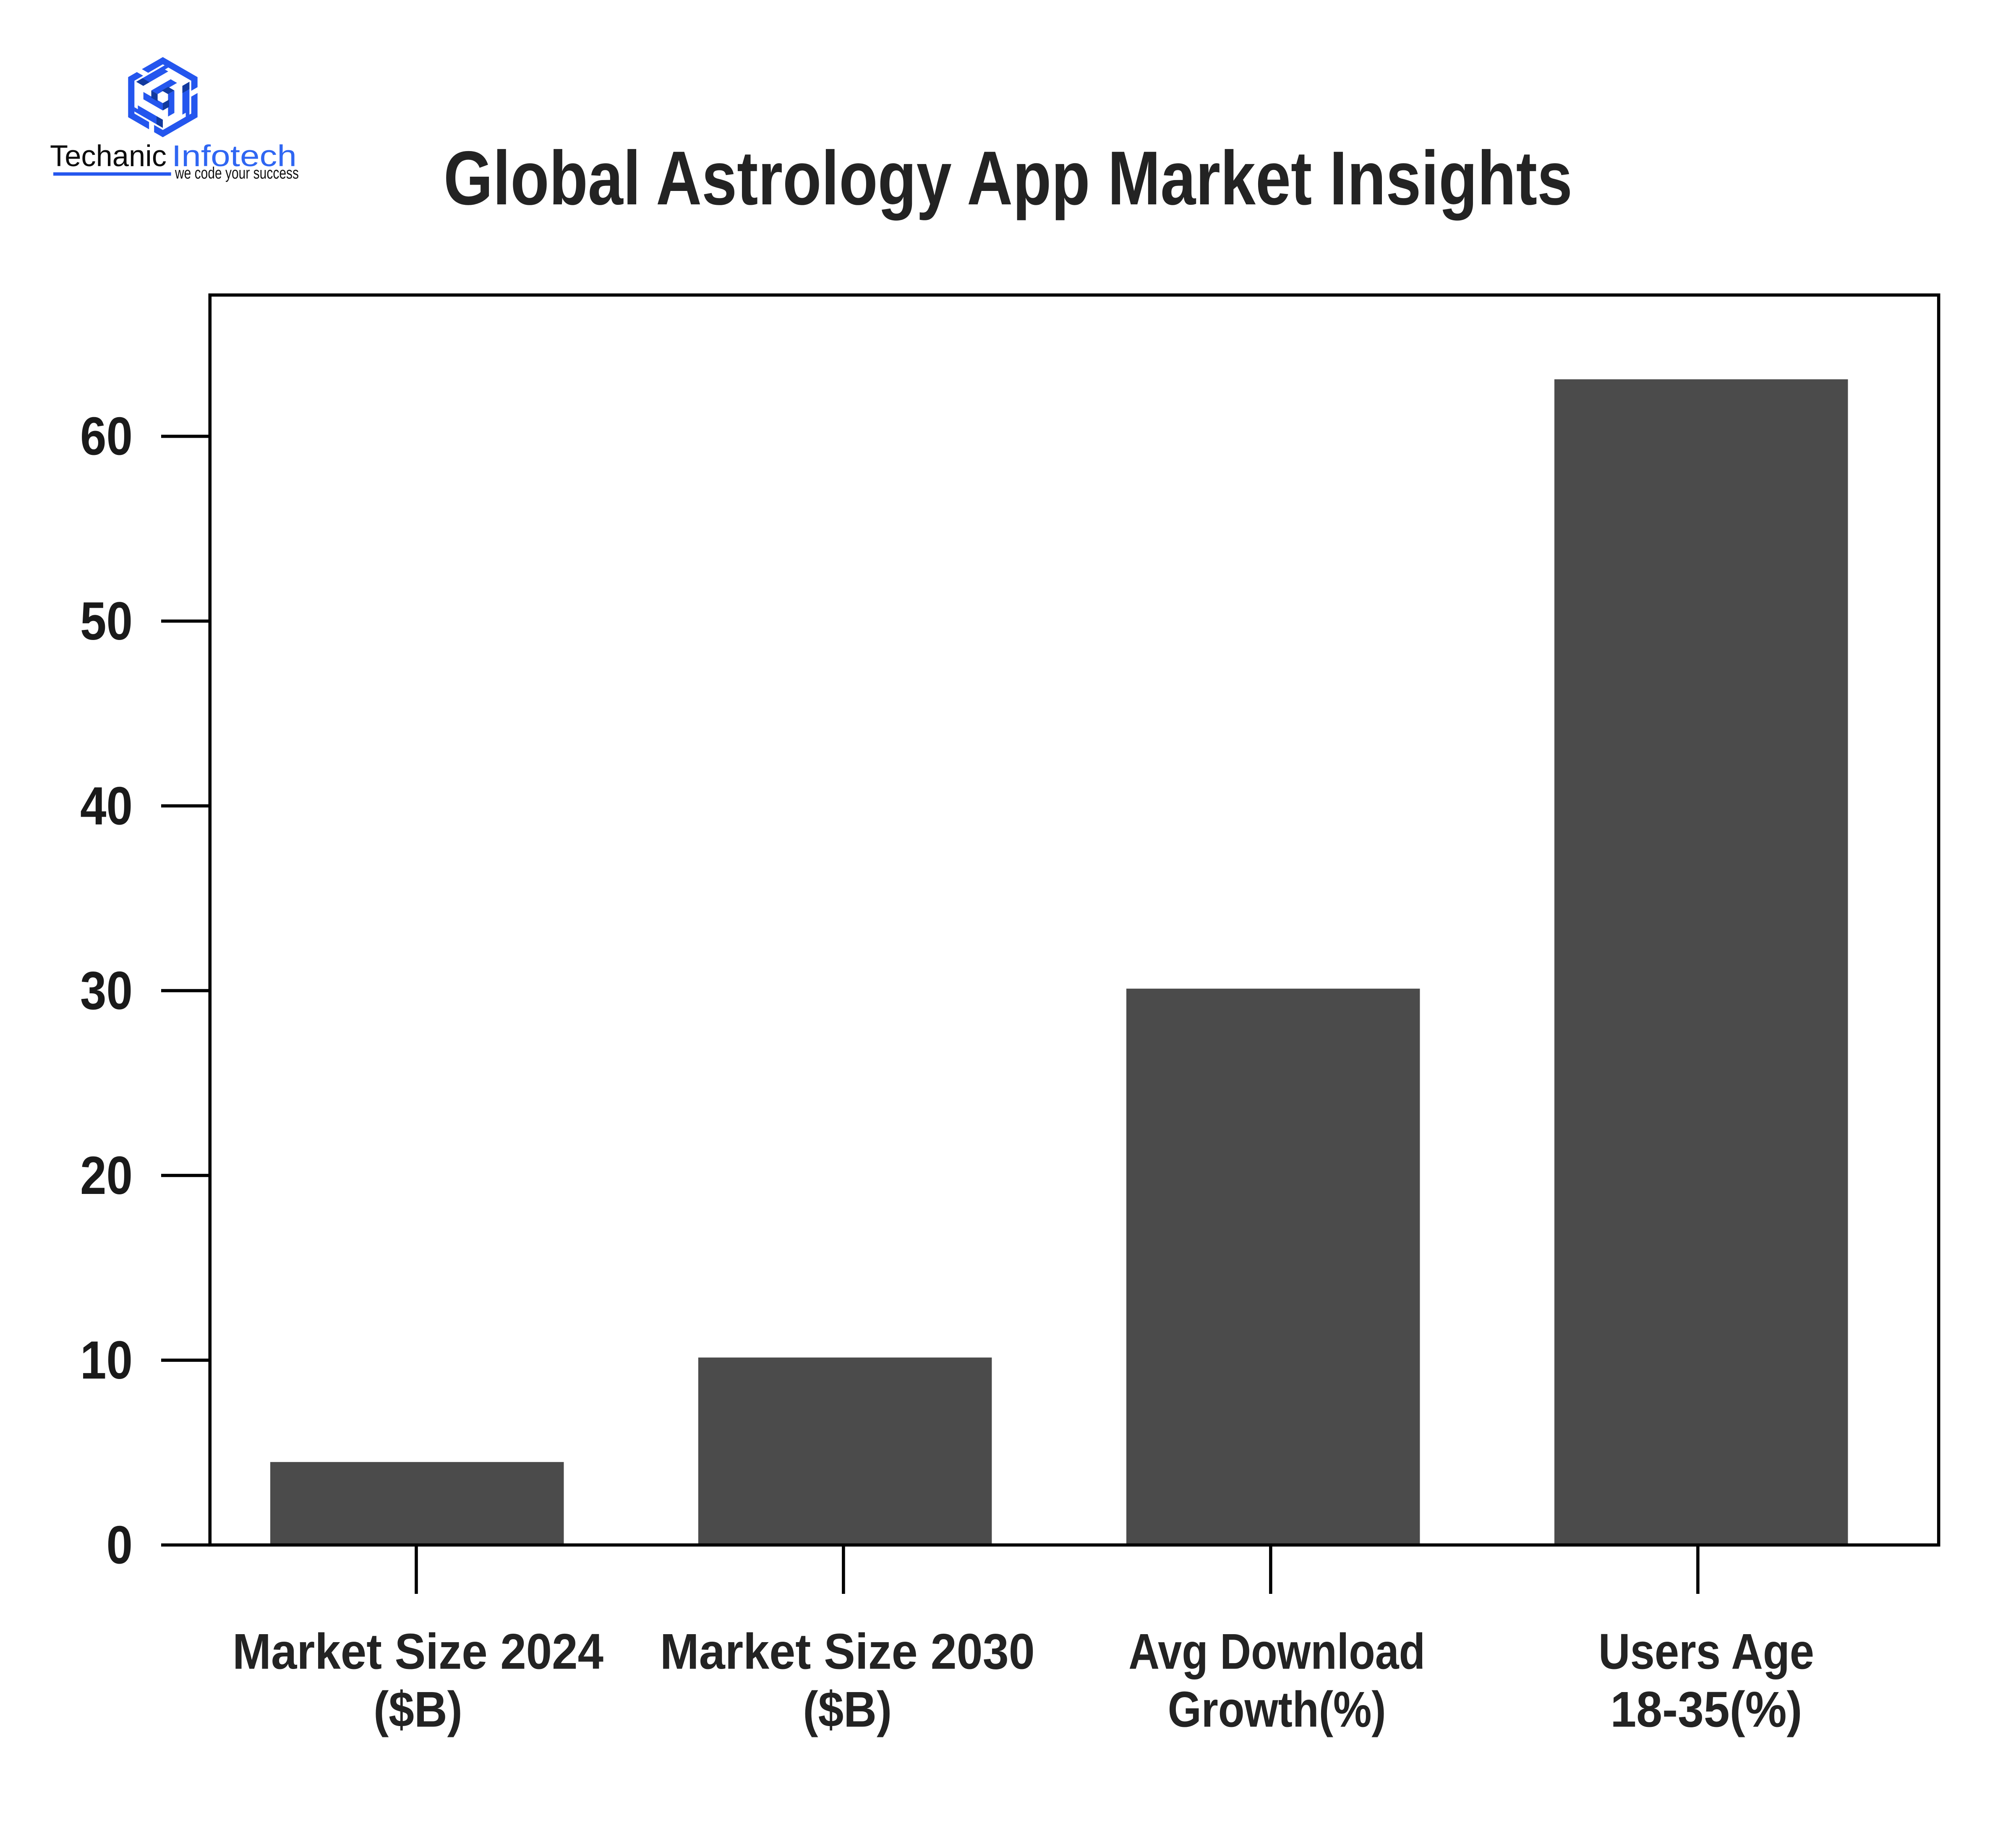 The image size is (2016, 1823). What do you see at coordinates (1008, 178) in the screenshot?
I see `svg-text:Global Astrology App Market In: Global Astrology App Market Insights` at bounding box center [1008, 178].